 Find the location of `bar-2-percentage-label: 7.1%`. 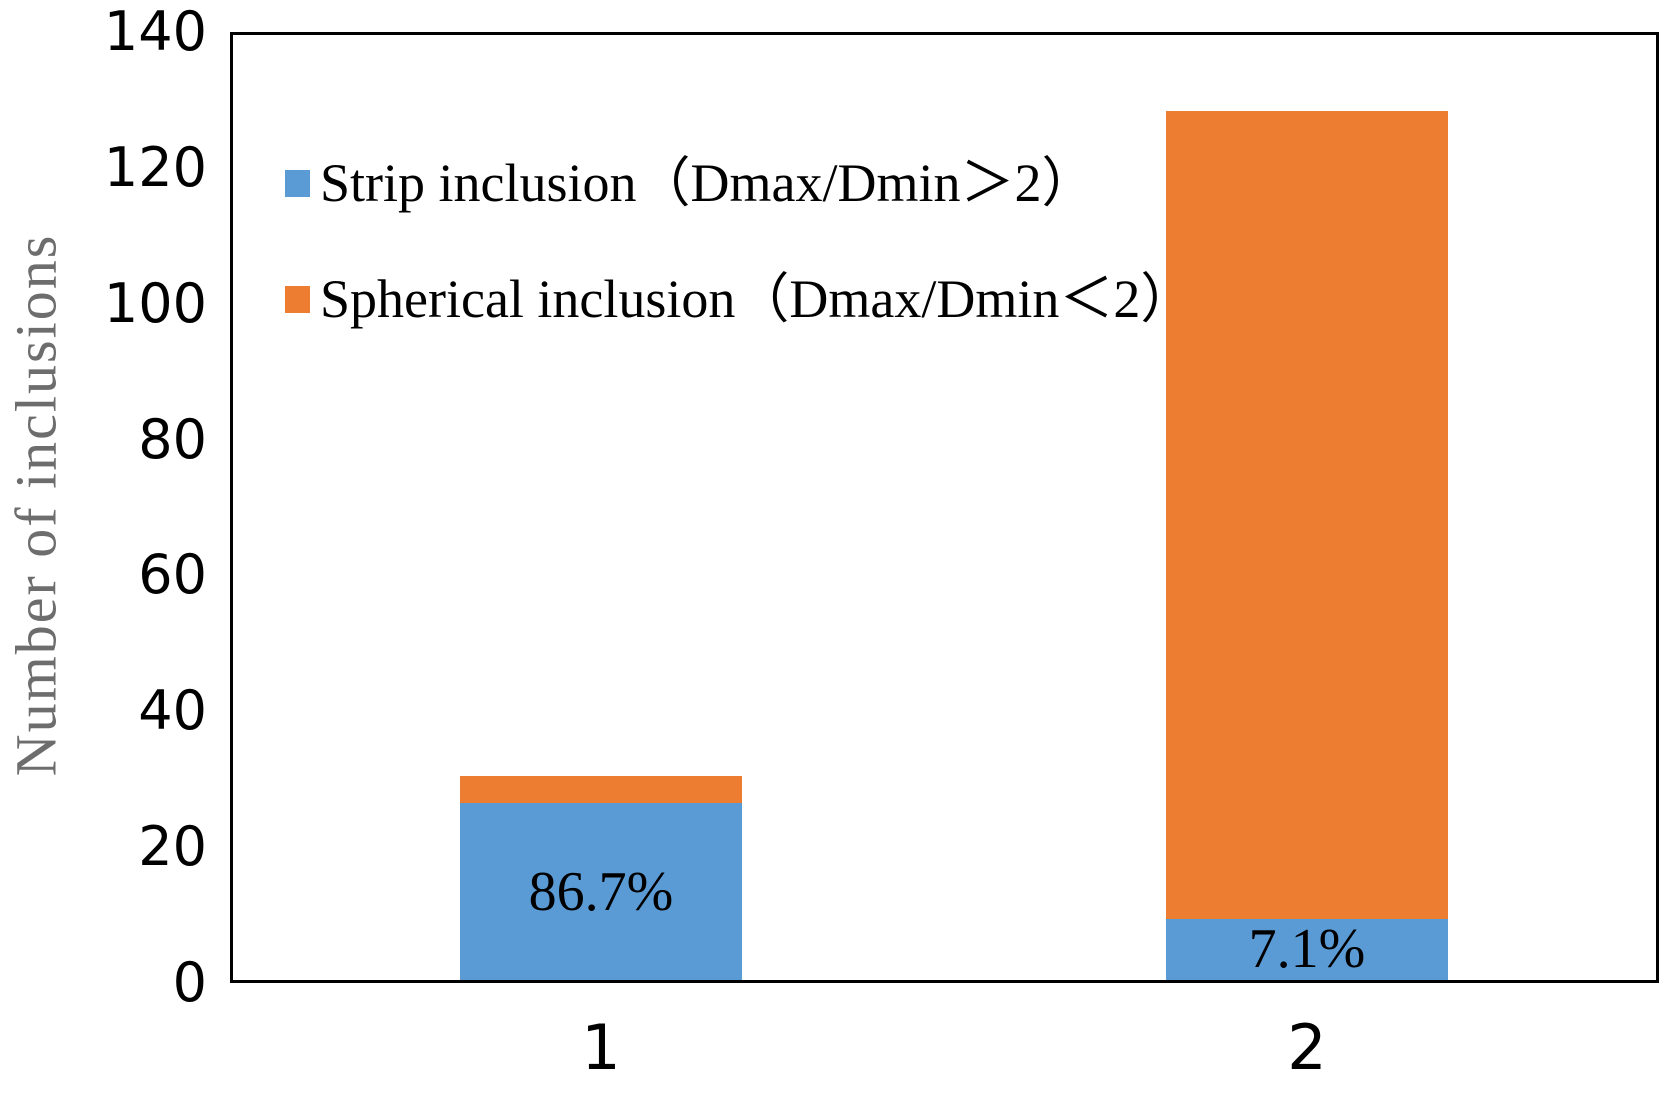

bar-2-percentage-label: 7.1% is located at coordinates (1307, 949).